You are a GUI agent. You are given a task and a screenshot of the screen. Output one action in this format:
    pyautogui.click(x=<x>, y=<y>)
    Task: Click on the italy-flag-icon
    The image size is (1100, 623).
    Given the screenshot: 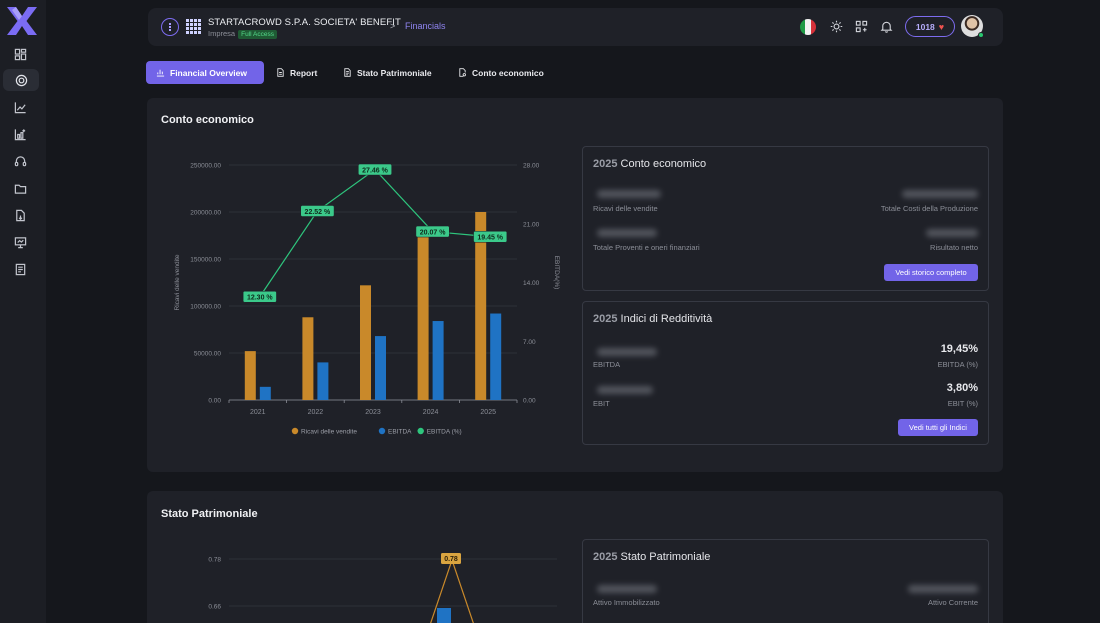 What is the action you would take?
    pyautogui.click(x=808, y=27)
    